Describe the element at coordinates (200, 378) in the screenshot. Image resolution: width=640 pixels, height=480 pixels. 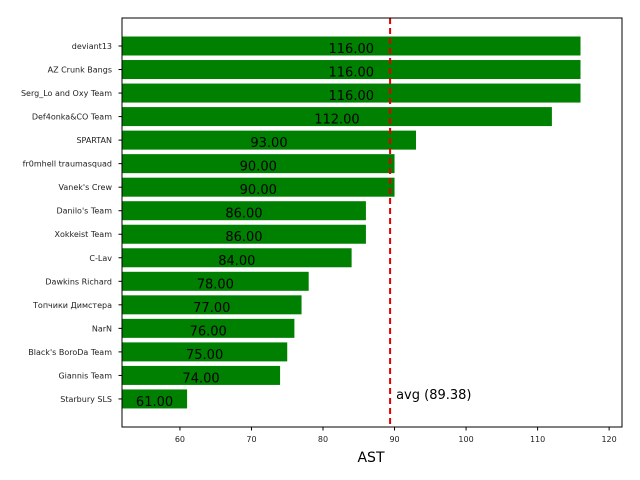
I see `bar-value-label: 74.00` at that location.